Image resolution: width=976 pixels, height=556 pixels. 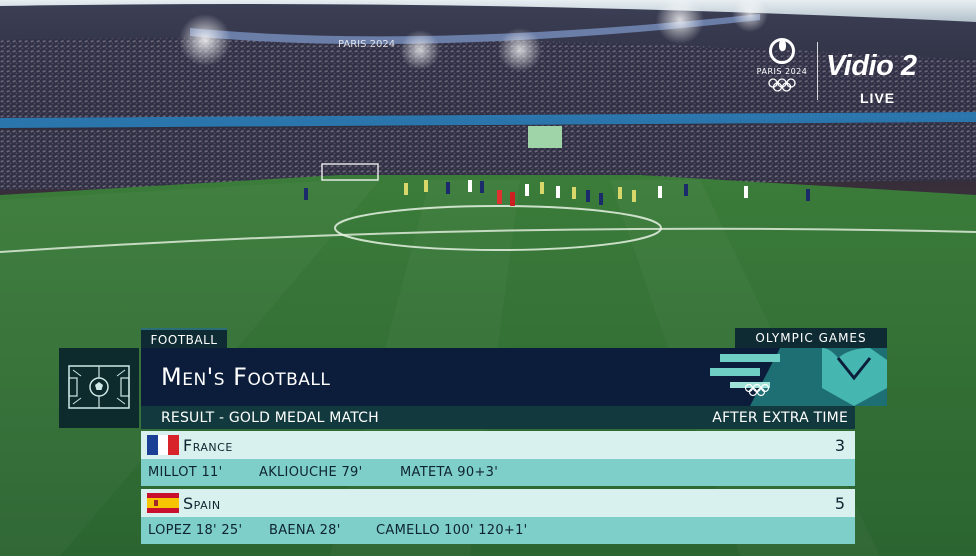 I want to click on match-status: AFTER EXTRA TIME, so click(x=780, y=418).